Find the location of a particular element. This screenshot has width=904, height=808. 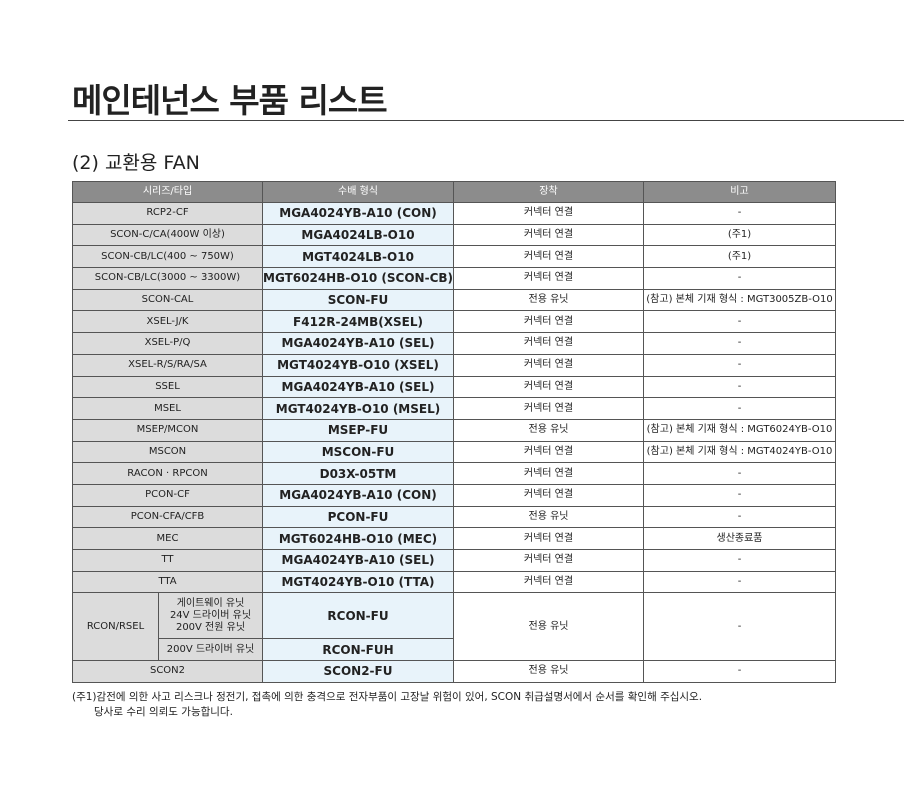

series-cell: TT is located at coordinates (167, 560).